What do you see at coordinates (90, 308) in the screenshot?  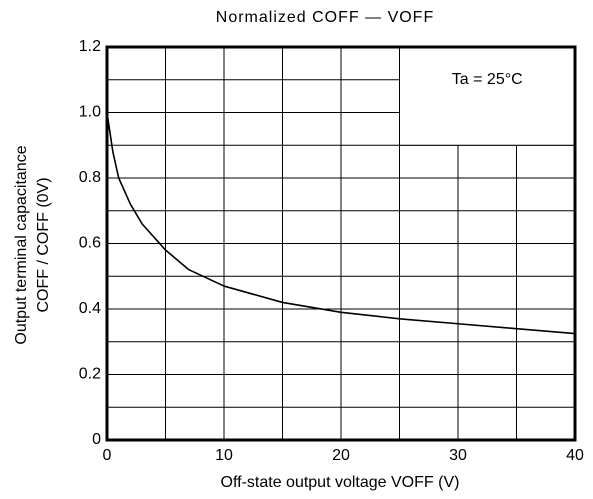 I see `y-tick-label: 0.4` at bounding box center [90, 308].